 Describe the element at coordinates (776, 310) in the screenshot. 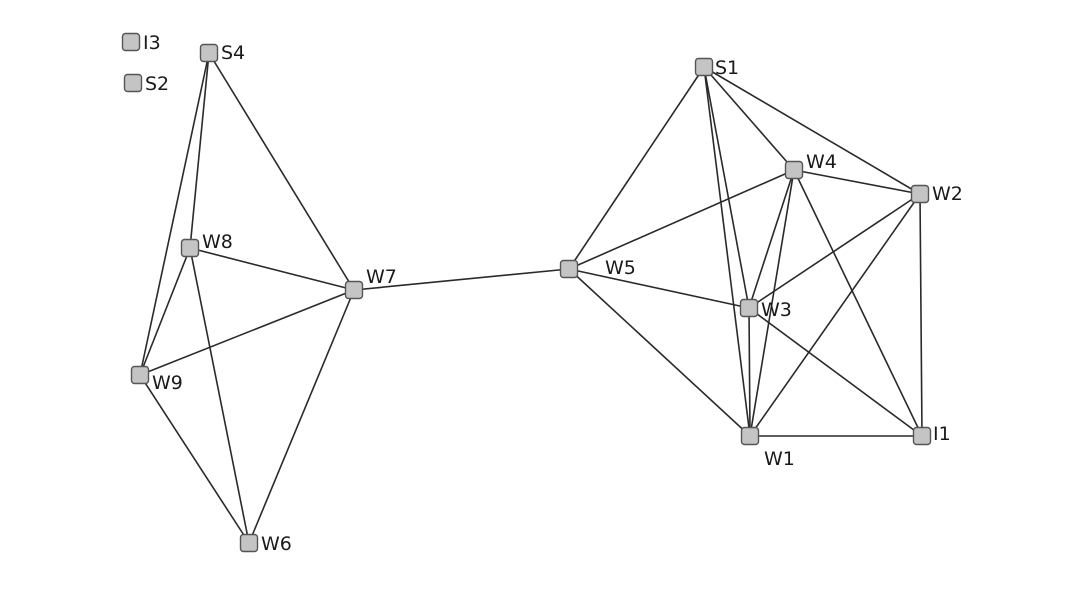

I see `node-label: W3` at that location.